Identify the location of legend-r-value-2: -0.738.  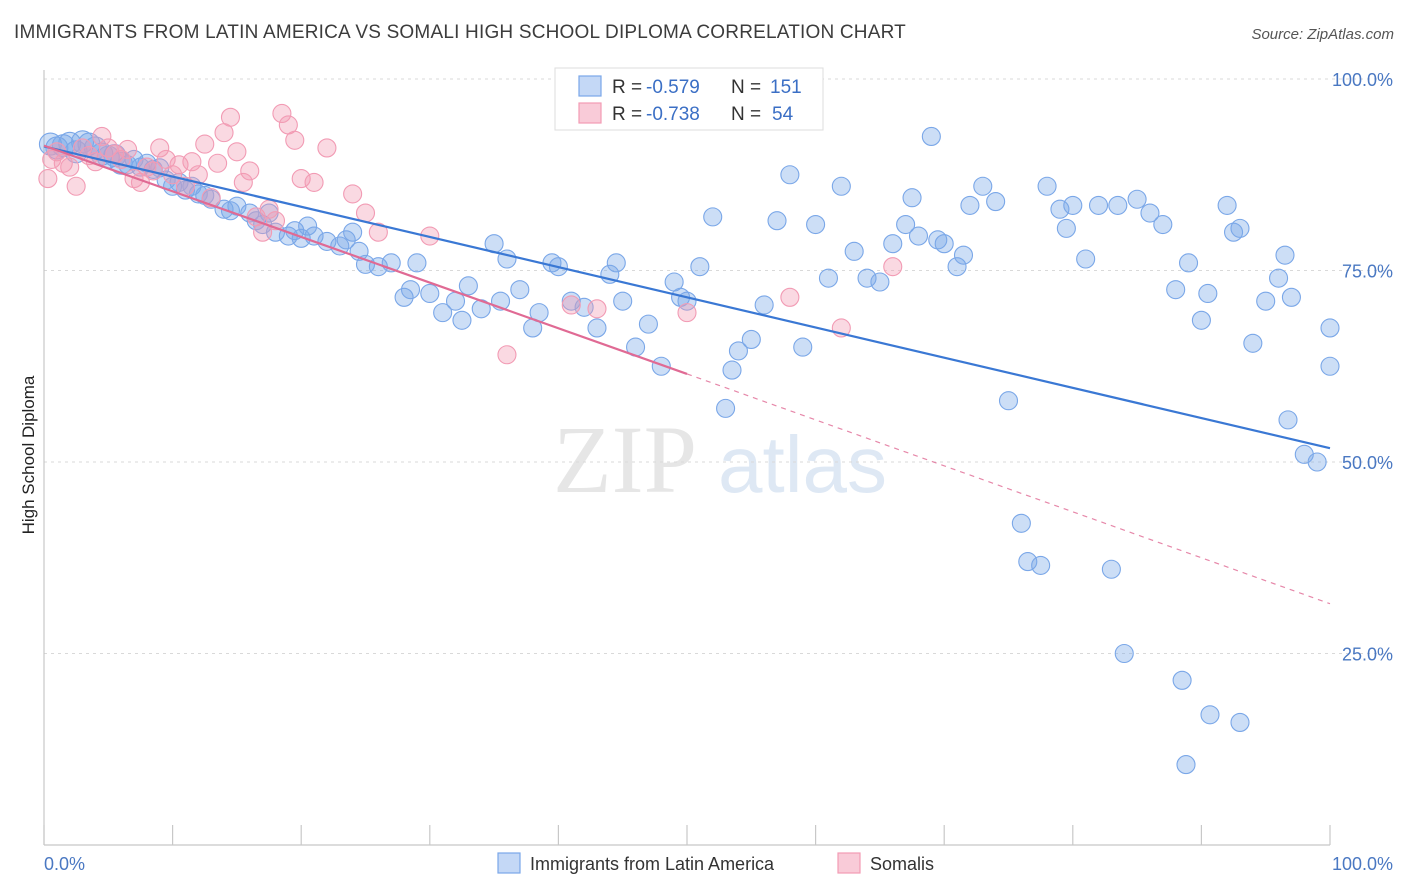
(673, 114).